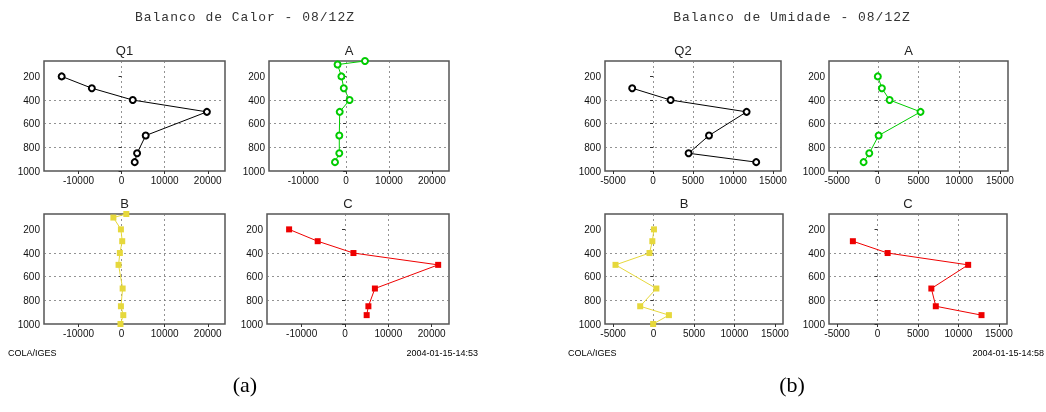 This screenshot has width=1046, height=412. Describe the element at coordinates (32, 353) in the screenshot. I see `text: COLA/IGES` at that location.